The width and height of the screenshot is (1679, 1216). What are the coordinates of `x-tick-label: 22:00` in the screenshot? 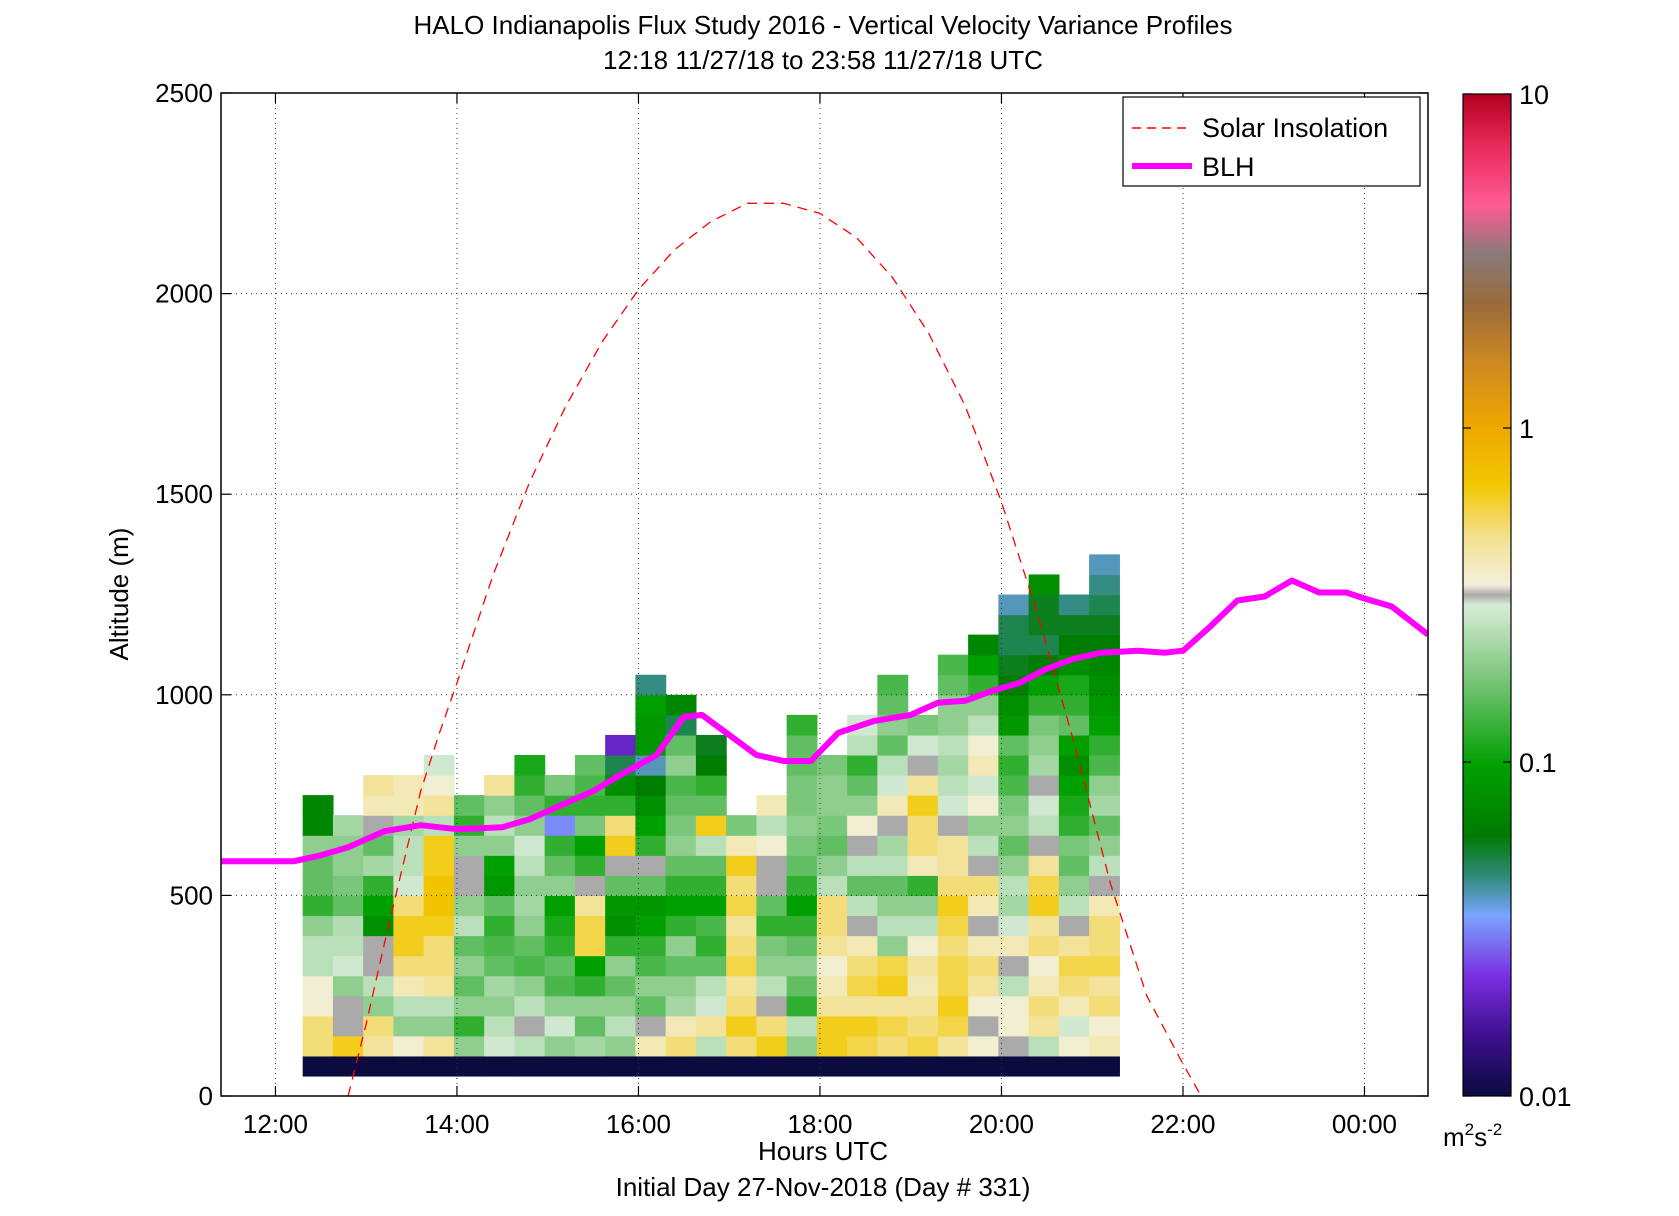 It's located at (1182, 1124).